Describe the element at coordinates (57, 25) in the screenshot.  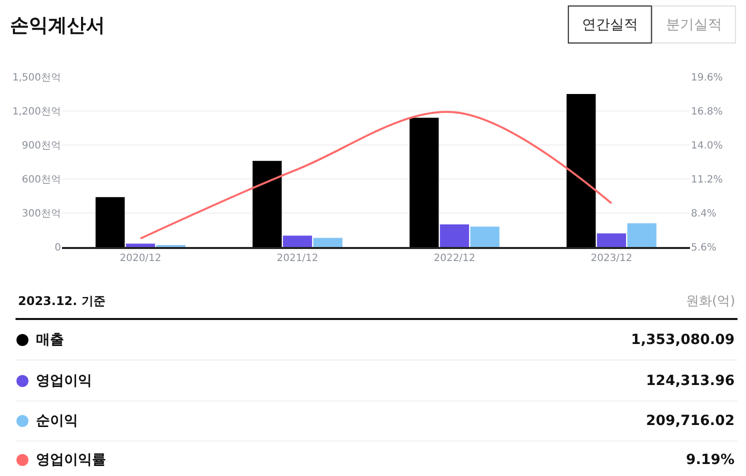
I see `chart-title: 손익계산서` at that location.